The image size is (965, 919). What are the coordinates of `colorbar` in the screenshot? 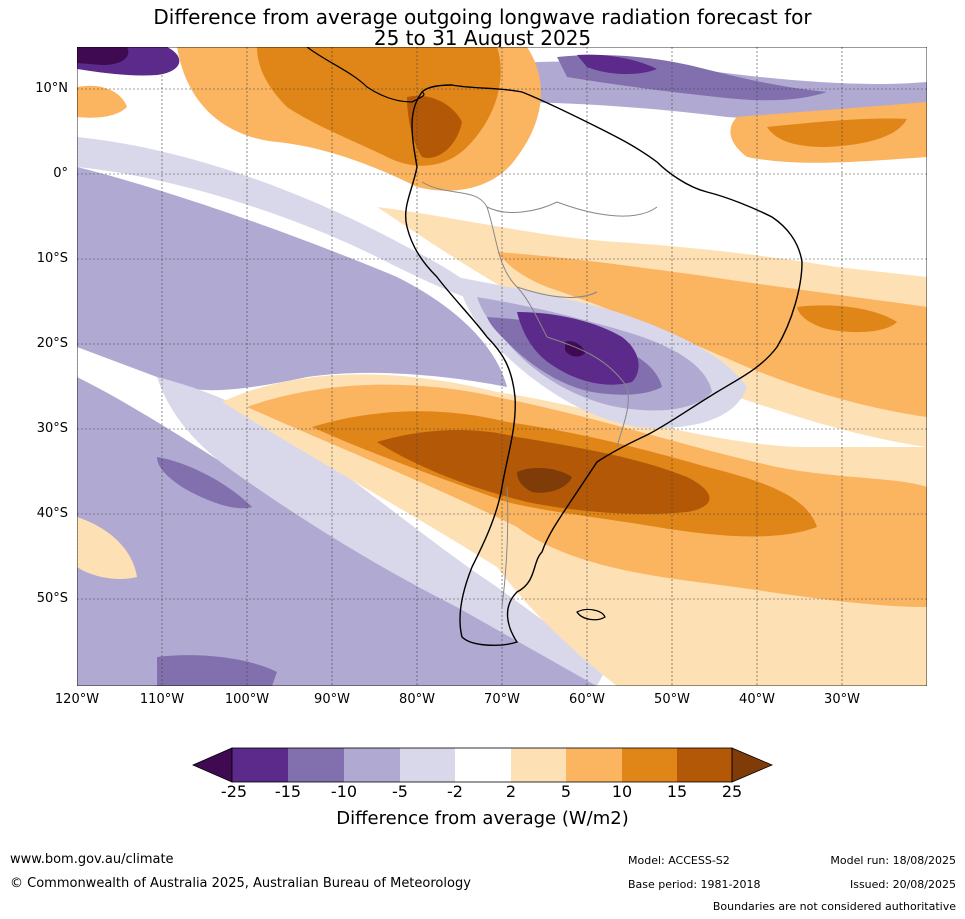 It's located at (482, 765).